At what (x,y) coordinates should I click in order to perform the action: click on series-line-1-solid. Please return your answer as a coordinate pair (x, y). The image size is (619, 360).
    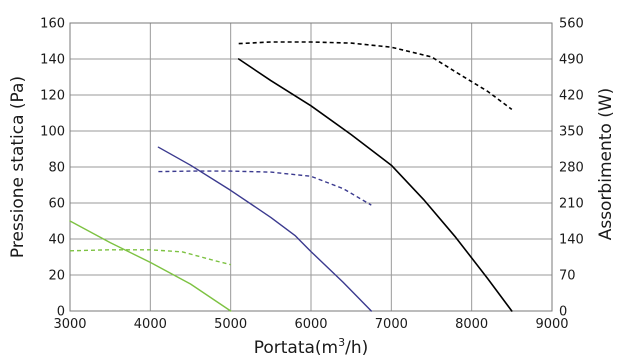
    Looking at the image, I should click on (150, 266).